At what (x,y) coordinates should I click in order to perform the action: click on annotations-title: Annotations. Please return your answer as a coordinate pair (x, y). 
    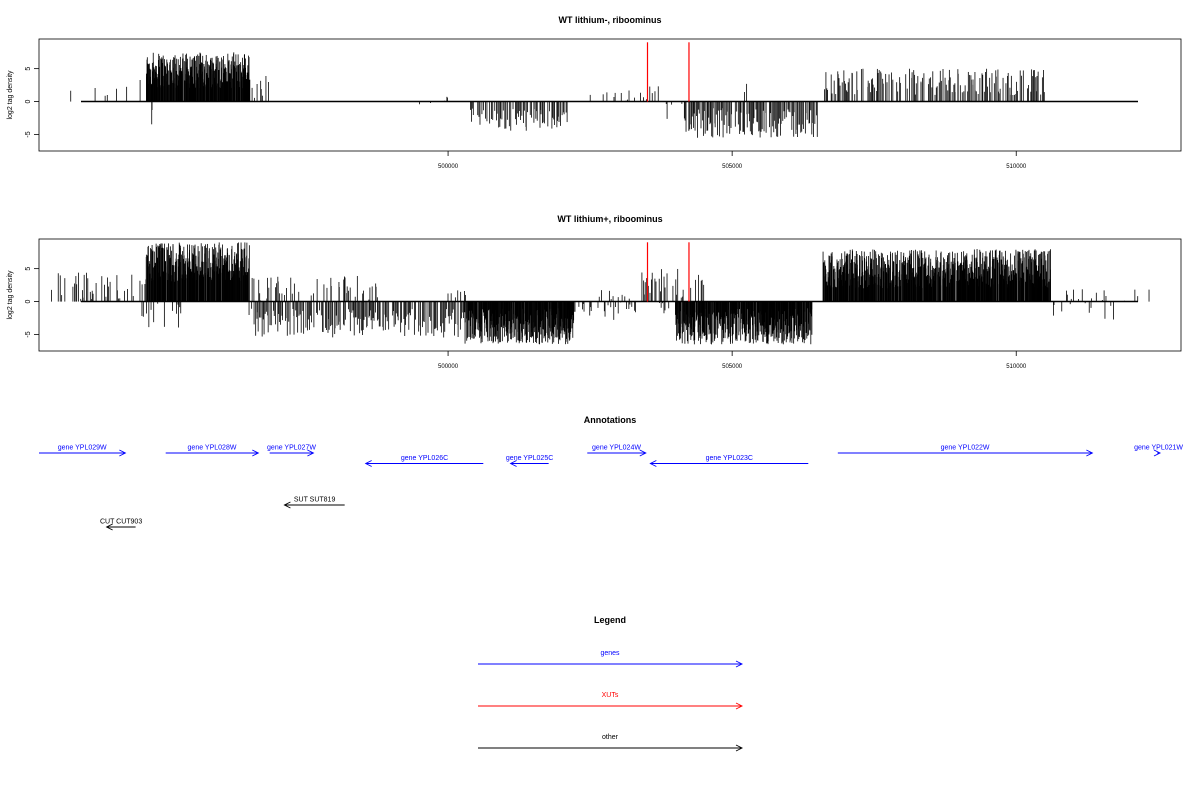
    Looking at the image, I should click on (610, 420).